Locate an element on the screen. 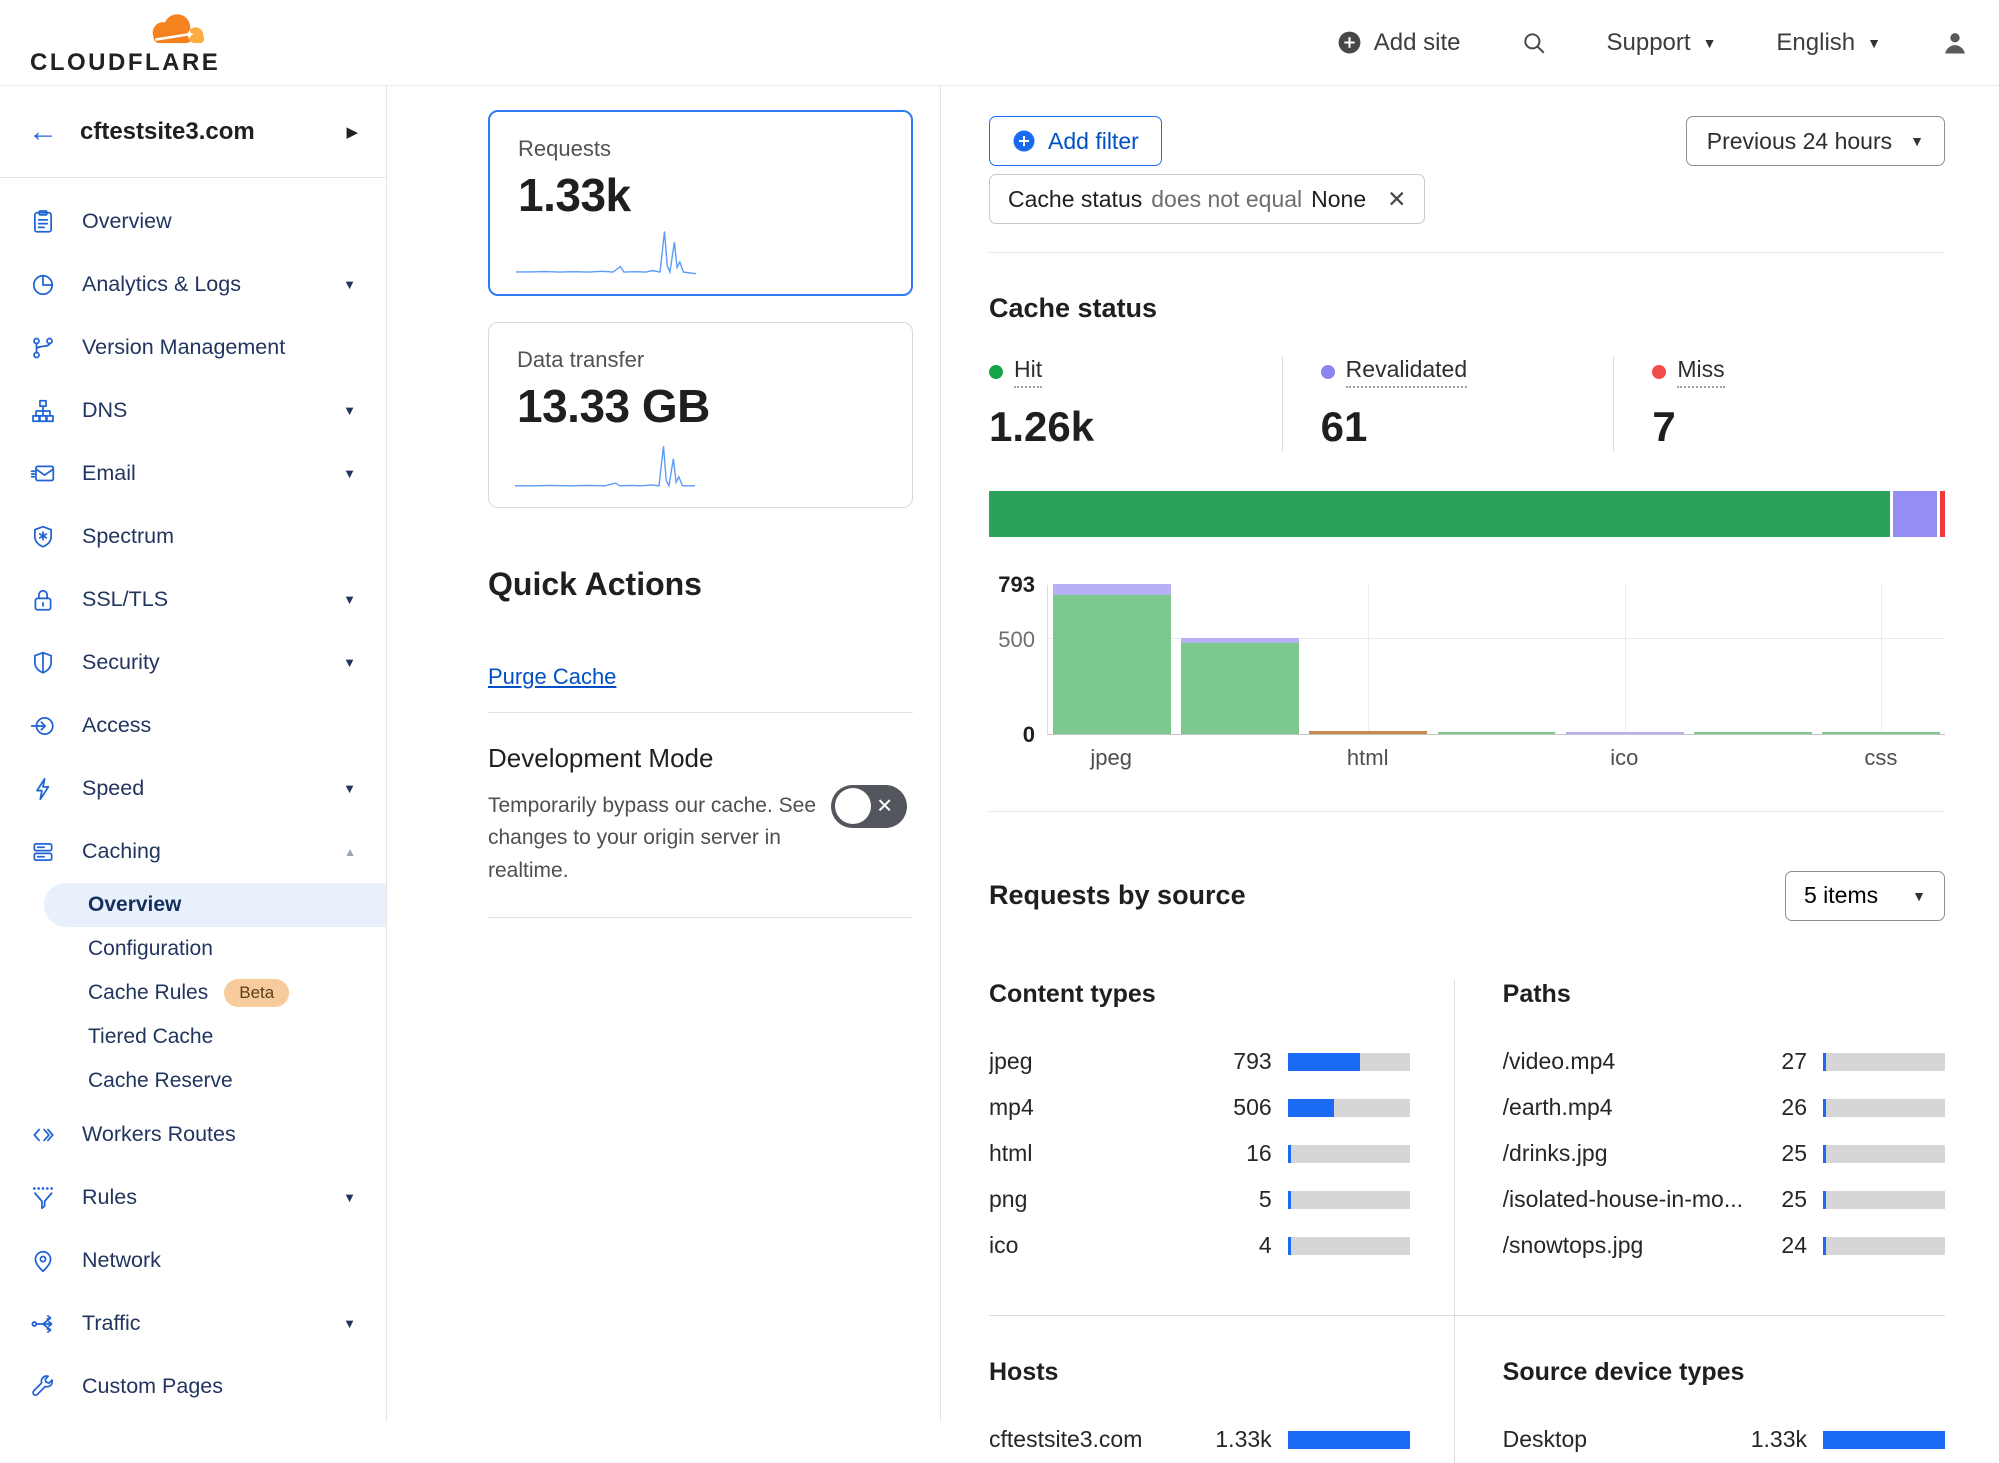  chevron-right-icon: ▶ is located at coordinates (352, 132).